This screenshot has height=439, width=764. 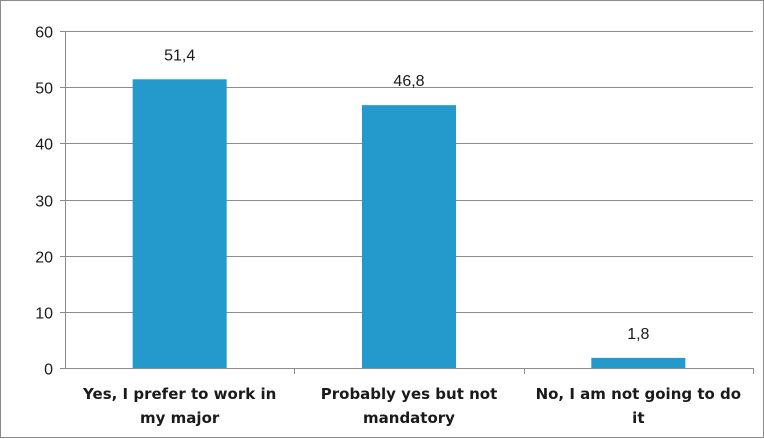 I want to click on y-tick-label: 0, so click(x=48, y=370).